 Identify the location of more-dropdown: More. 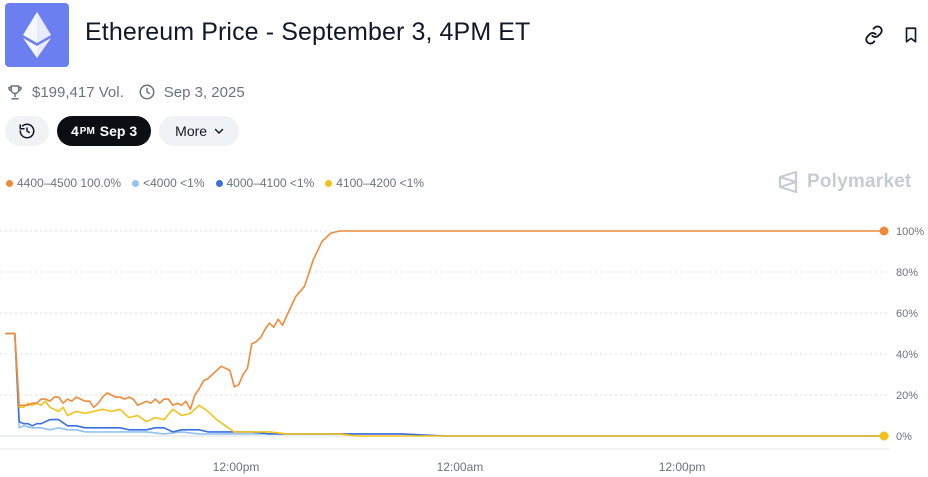
(199, 131).